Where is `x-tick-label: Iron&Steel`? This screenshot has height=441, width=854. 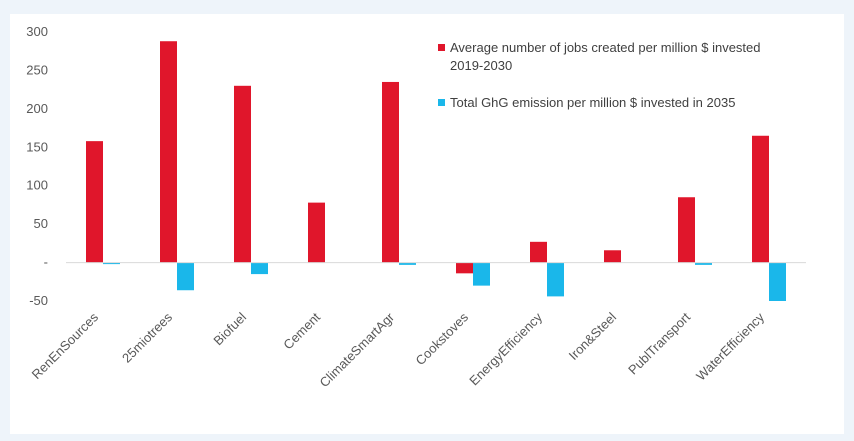
x-tick-label: Iron&Steel is located at coordinates (593, 336).